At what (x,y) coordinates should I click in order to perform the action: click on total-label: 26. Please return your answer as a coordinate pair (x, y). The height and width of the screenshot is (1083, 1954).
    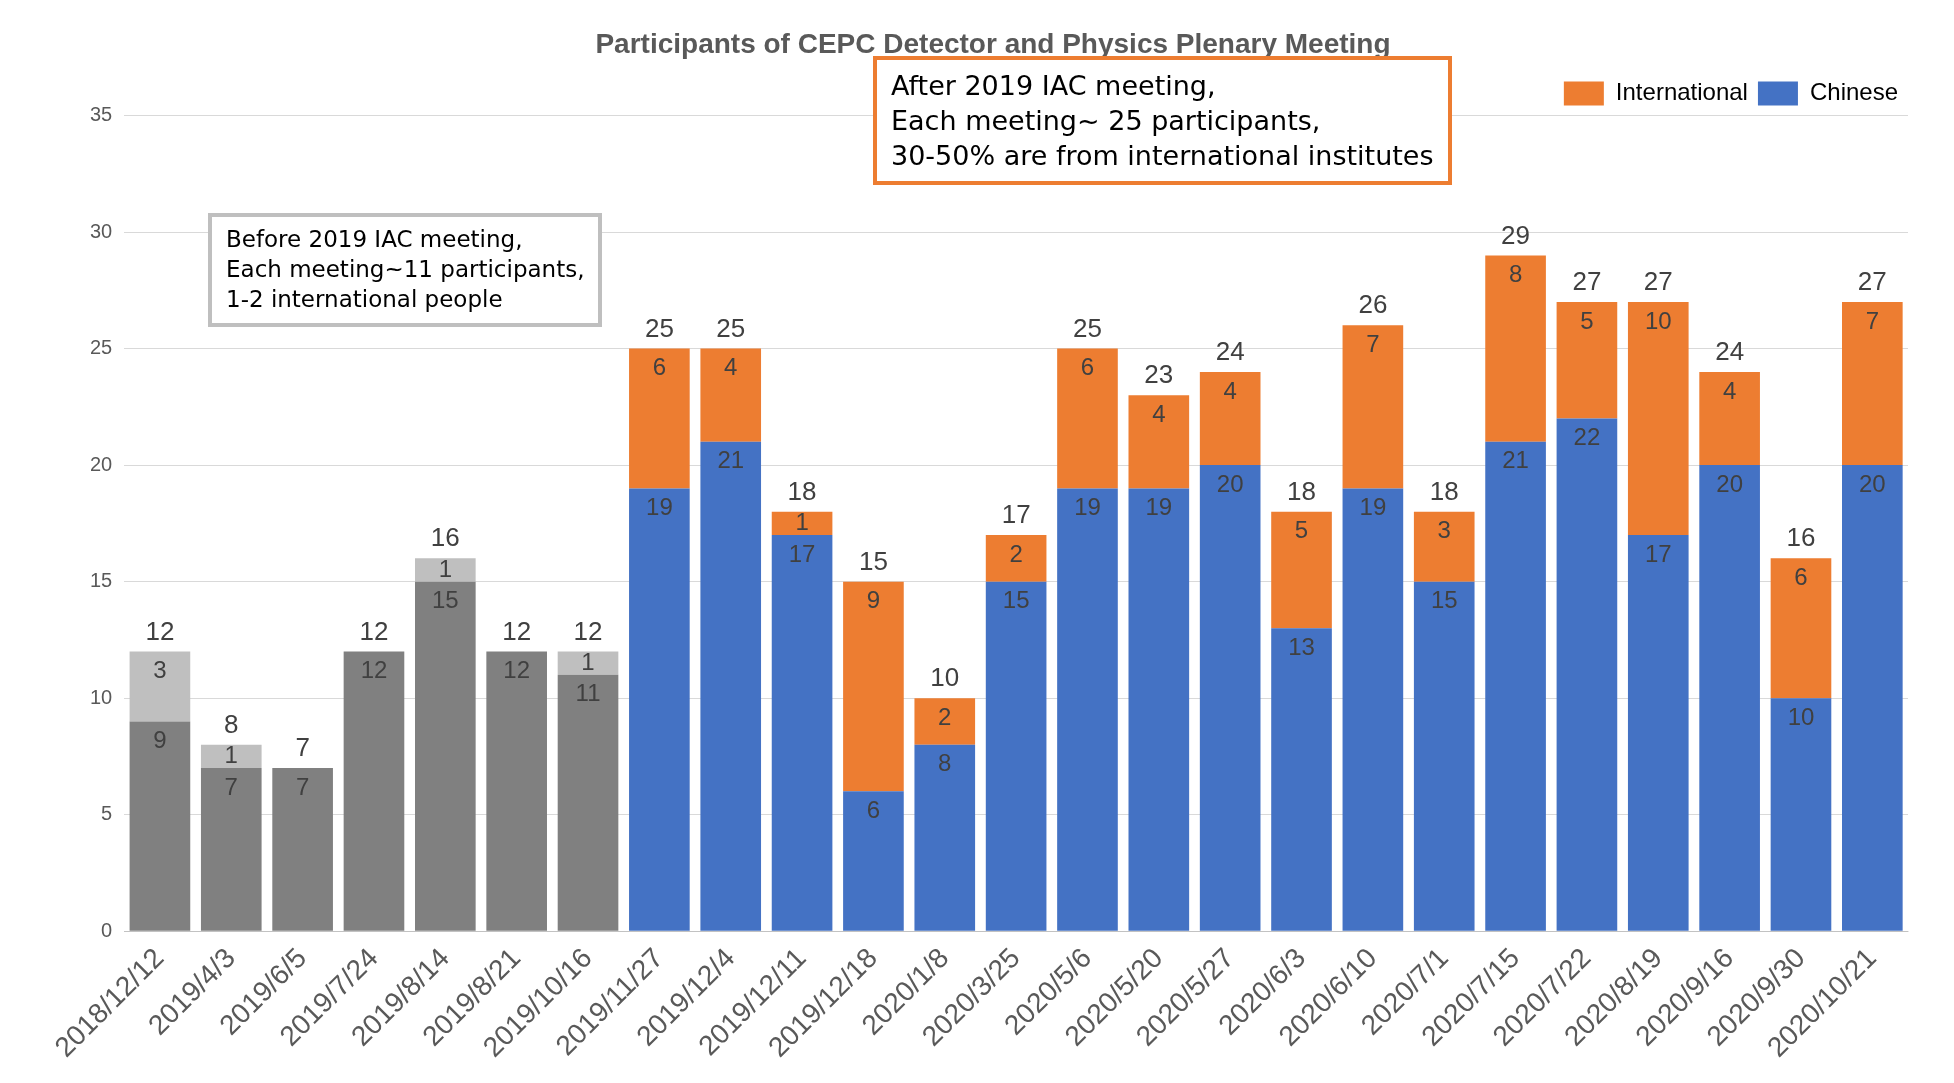
    Looking at the image, I should click on (1373, 304).